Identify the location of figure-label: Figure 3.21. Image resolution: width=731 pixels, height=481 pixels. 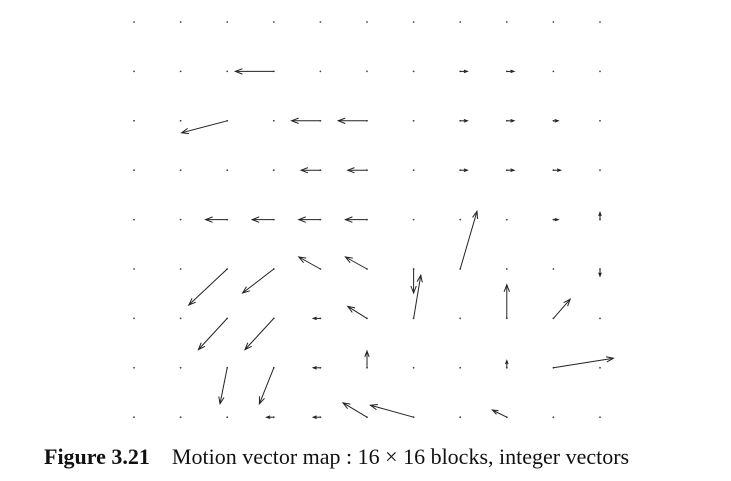
(97, 456).